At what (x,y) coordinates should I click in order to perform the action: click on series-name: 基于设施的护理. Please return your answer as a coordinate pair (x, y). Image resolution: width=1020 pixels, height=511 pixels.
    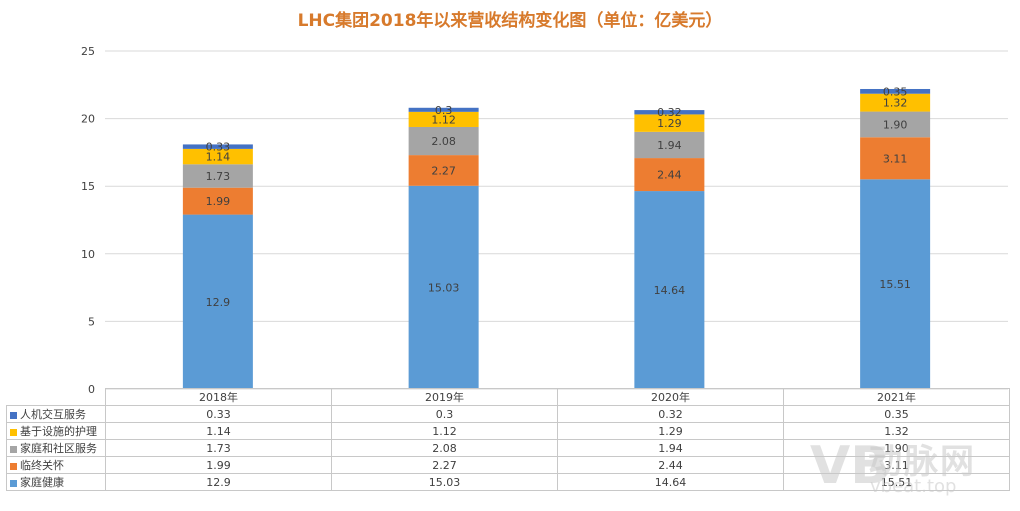
    Looking at the image, I should click on (58, 431).